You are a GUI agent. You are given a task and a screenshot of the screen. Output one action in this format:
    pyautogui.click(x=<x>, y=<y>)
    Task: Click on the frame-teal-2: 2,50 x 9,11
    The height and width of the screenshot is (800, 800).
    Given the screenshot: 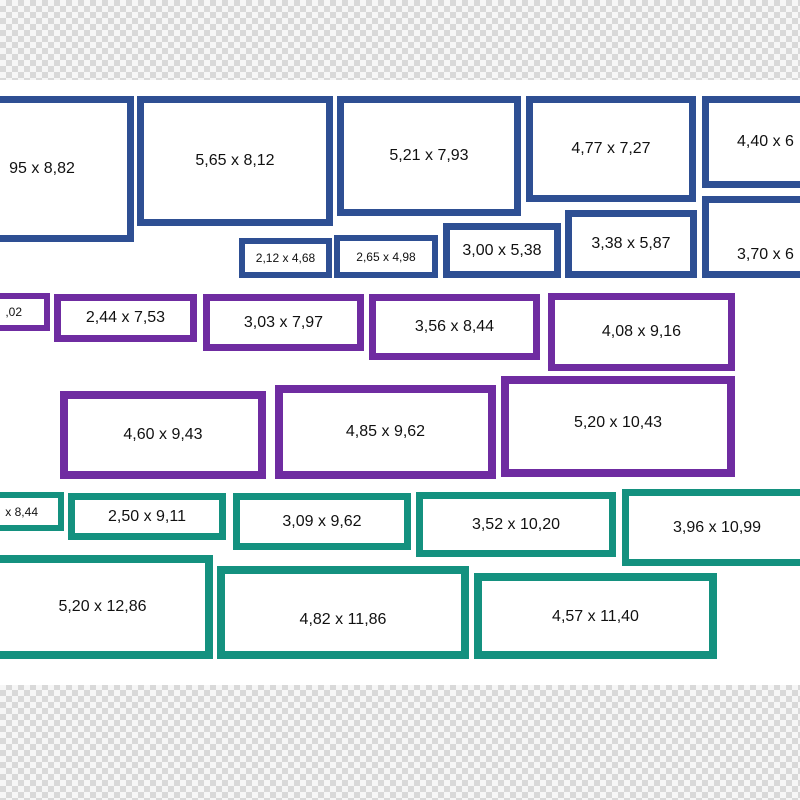 What is the action you would take?
    pyautogui.click(x=147, y=516)
    